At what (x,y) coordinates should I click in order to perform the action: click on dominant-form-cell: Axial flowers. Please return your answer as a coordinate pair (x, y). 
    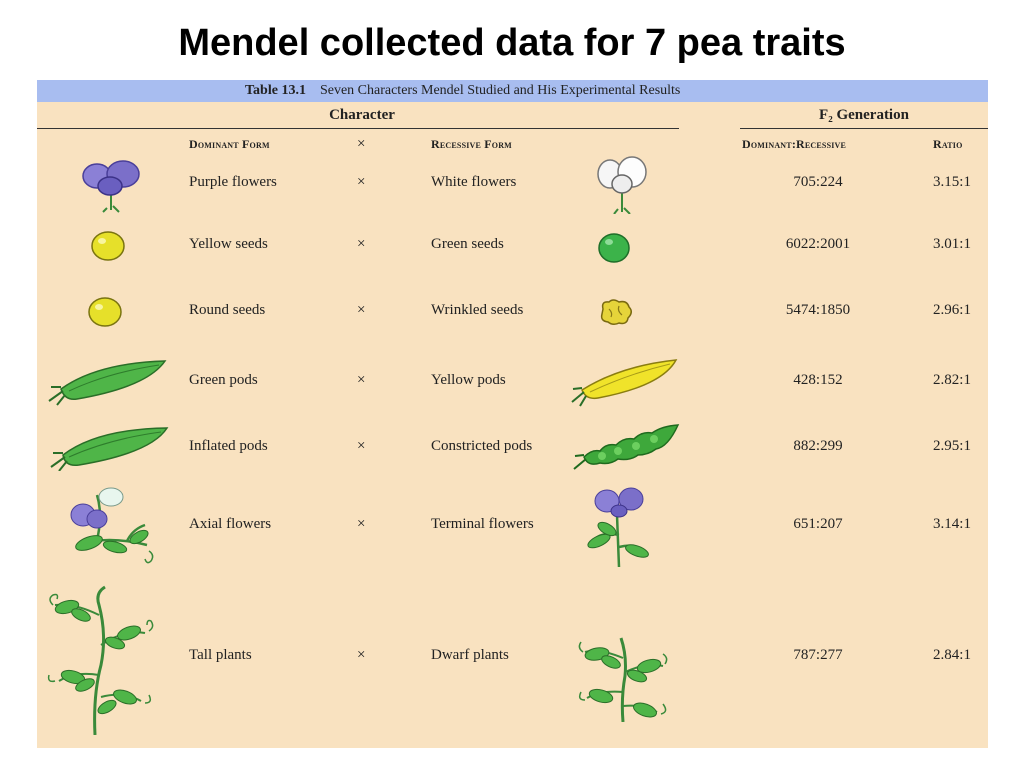
    Looking at the image, I should click on (230, 524).